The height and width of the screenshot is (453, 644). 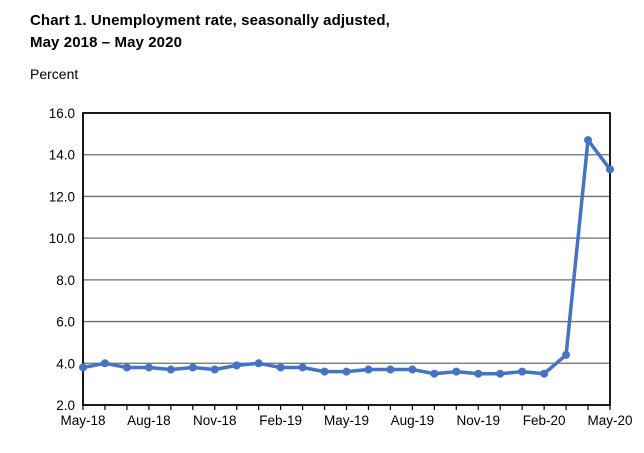 What do you see at coordinates (413, 420) in the screenshot?
I see `x-tick-label: Aug-19` at bounding box center [413, 420].